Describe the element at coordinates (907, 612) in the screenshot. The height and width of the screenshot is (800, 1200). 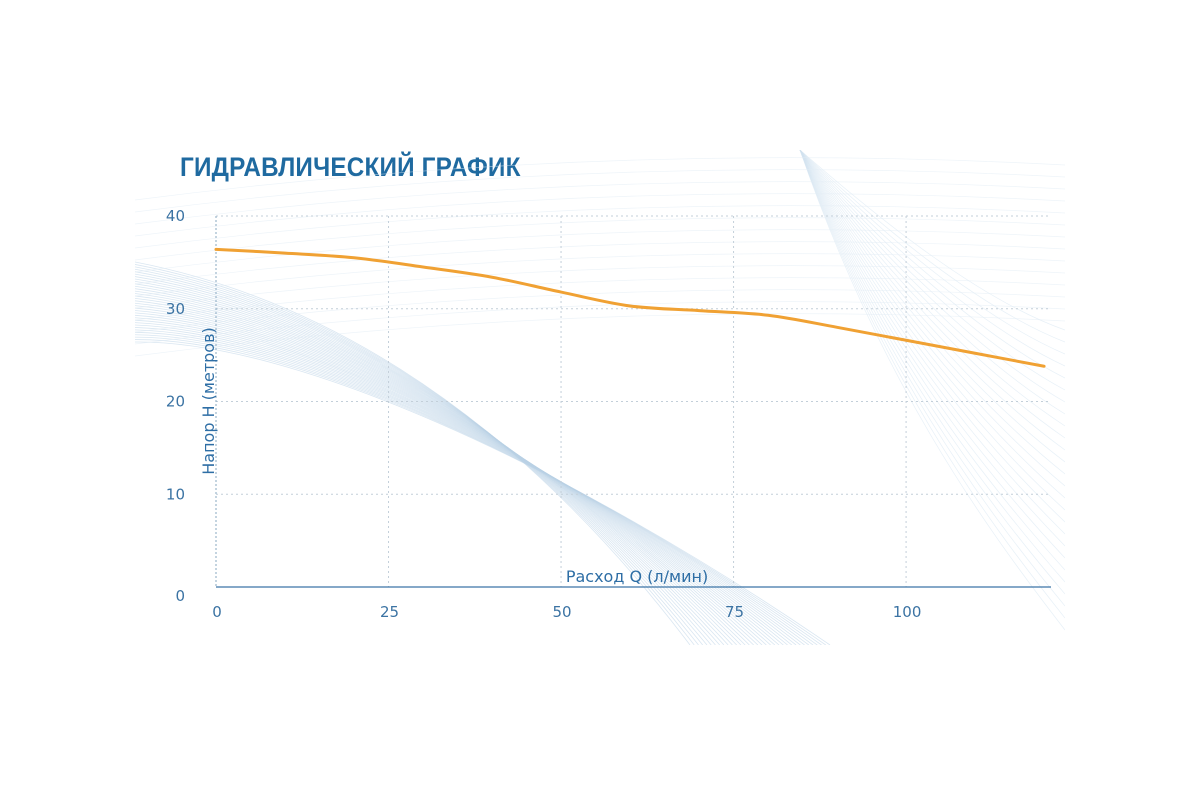
I see `x-tick-label-100: 100` at that location.